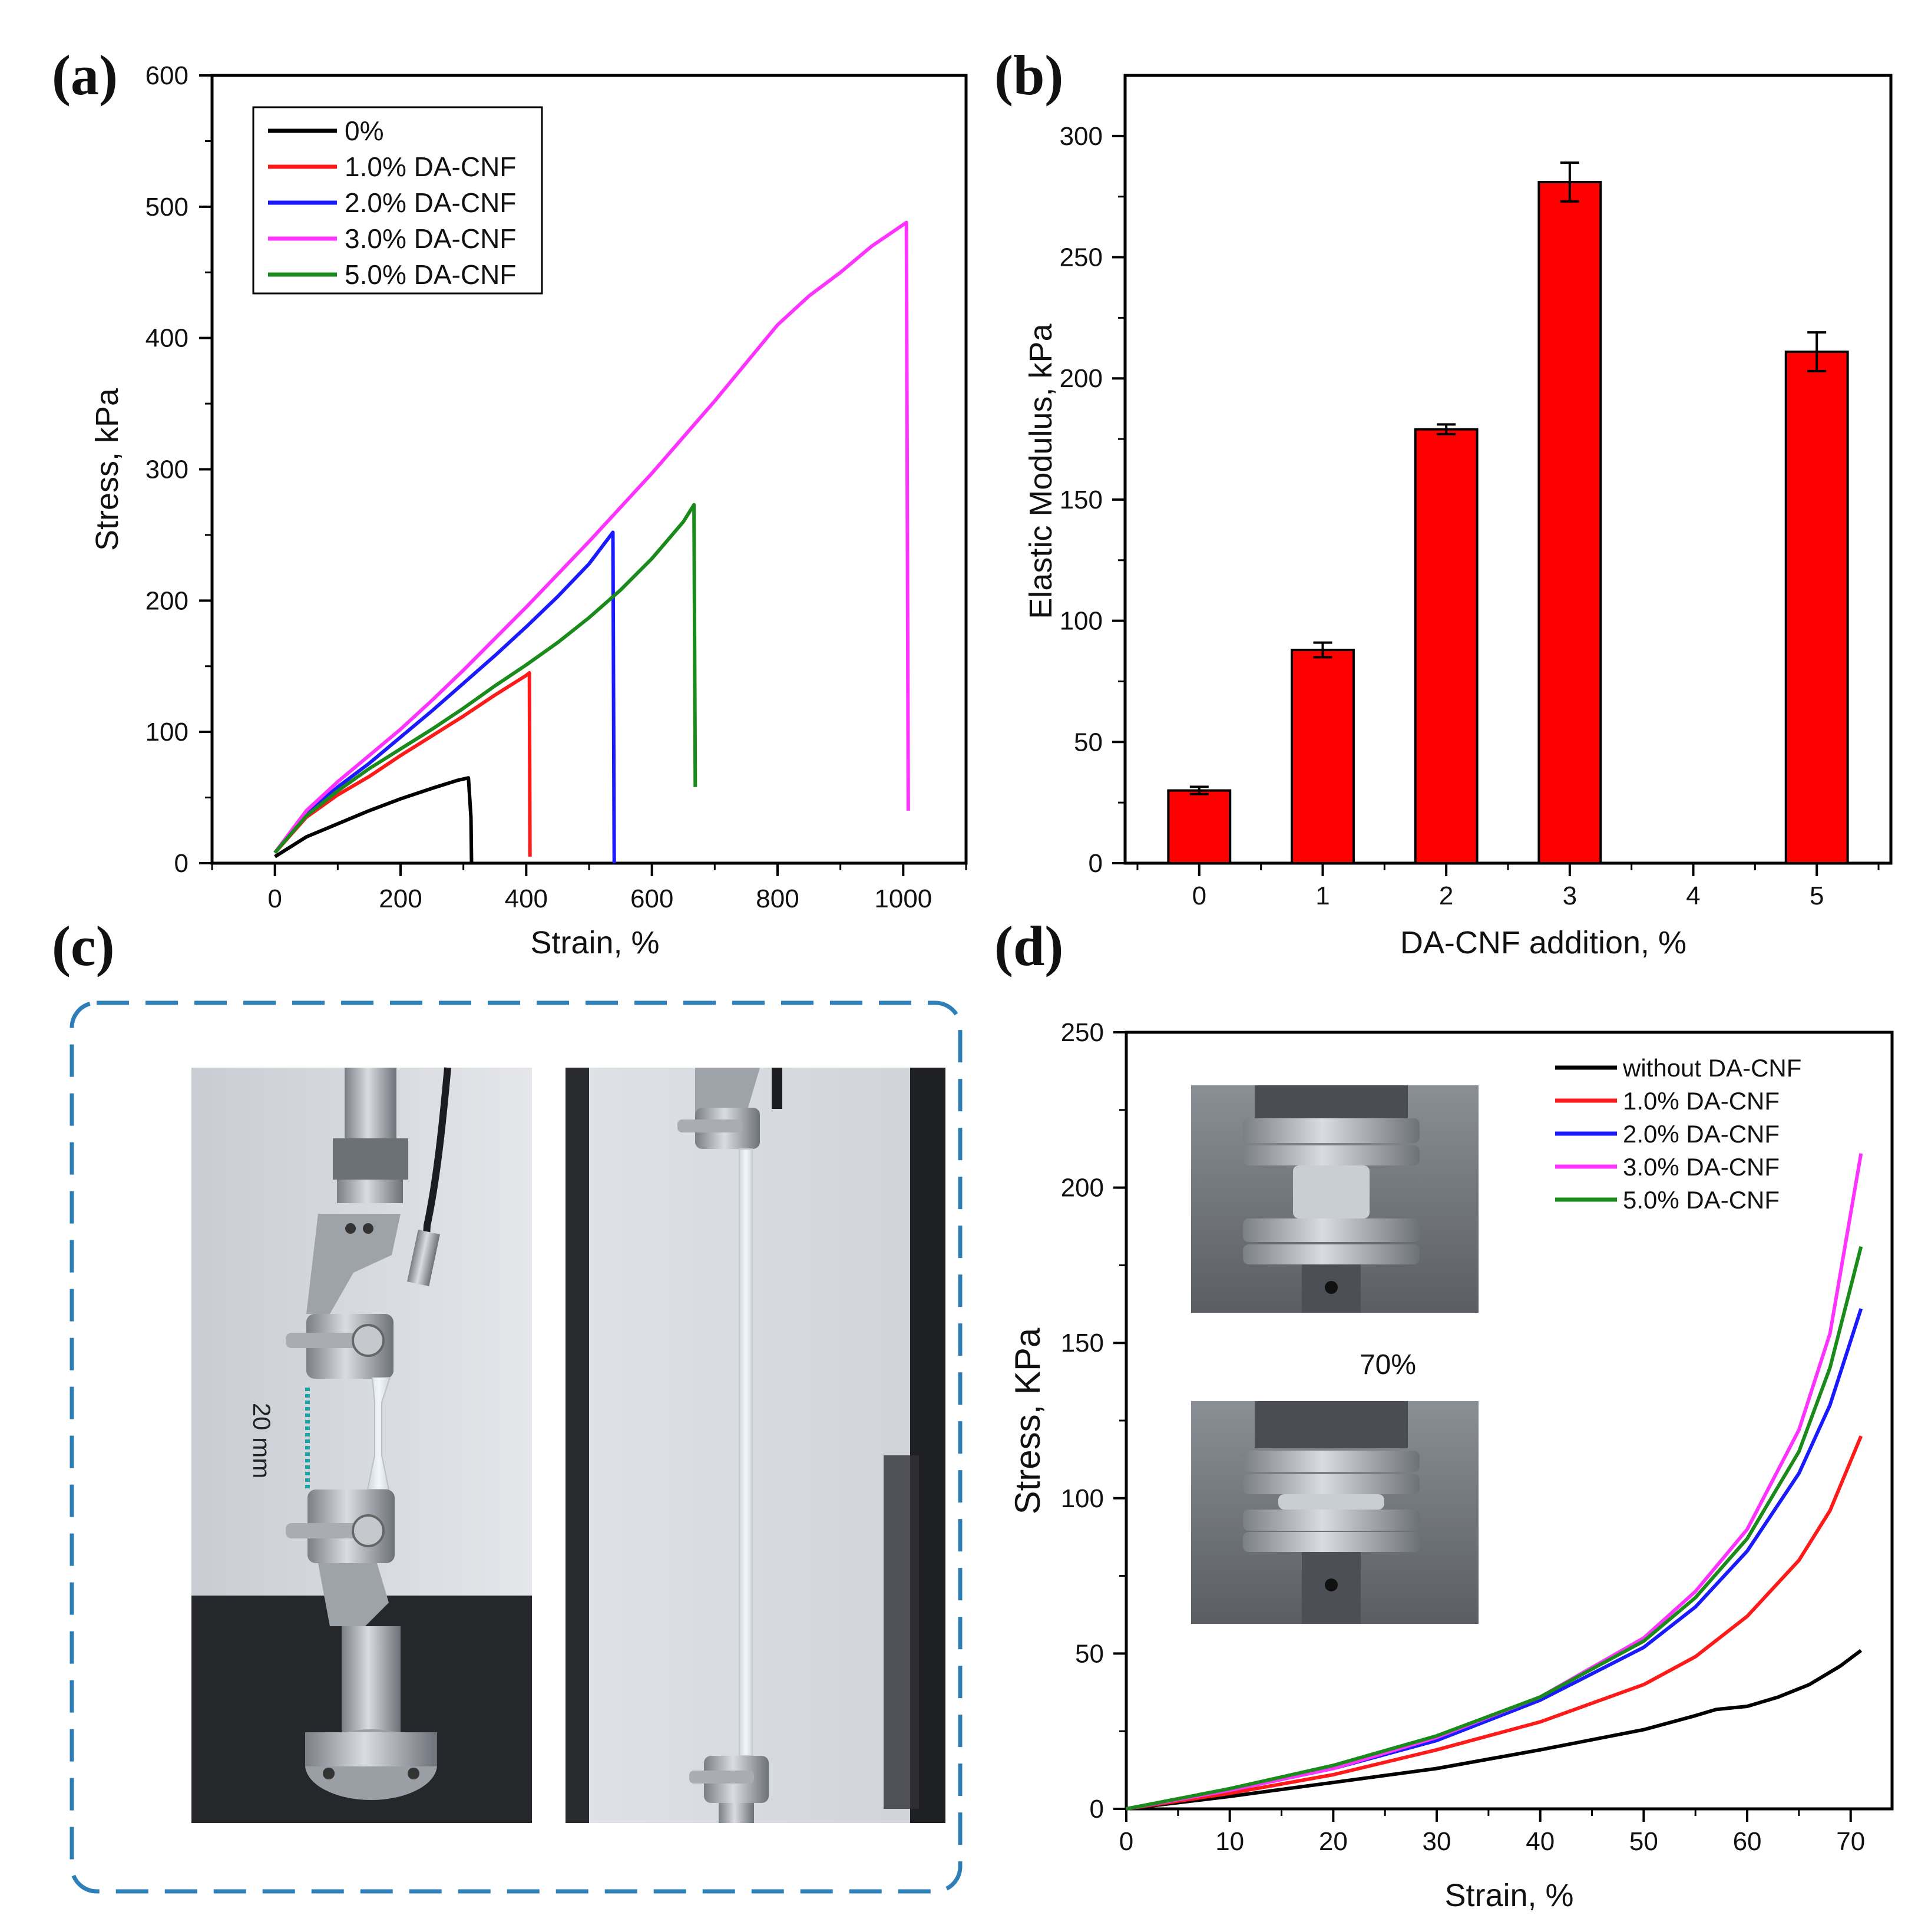  Describe the element at coordinates (777, 898) in the screenshot. I see `chart-a-xtick-label: 800` at that location.